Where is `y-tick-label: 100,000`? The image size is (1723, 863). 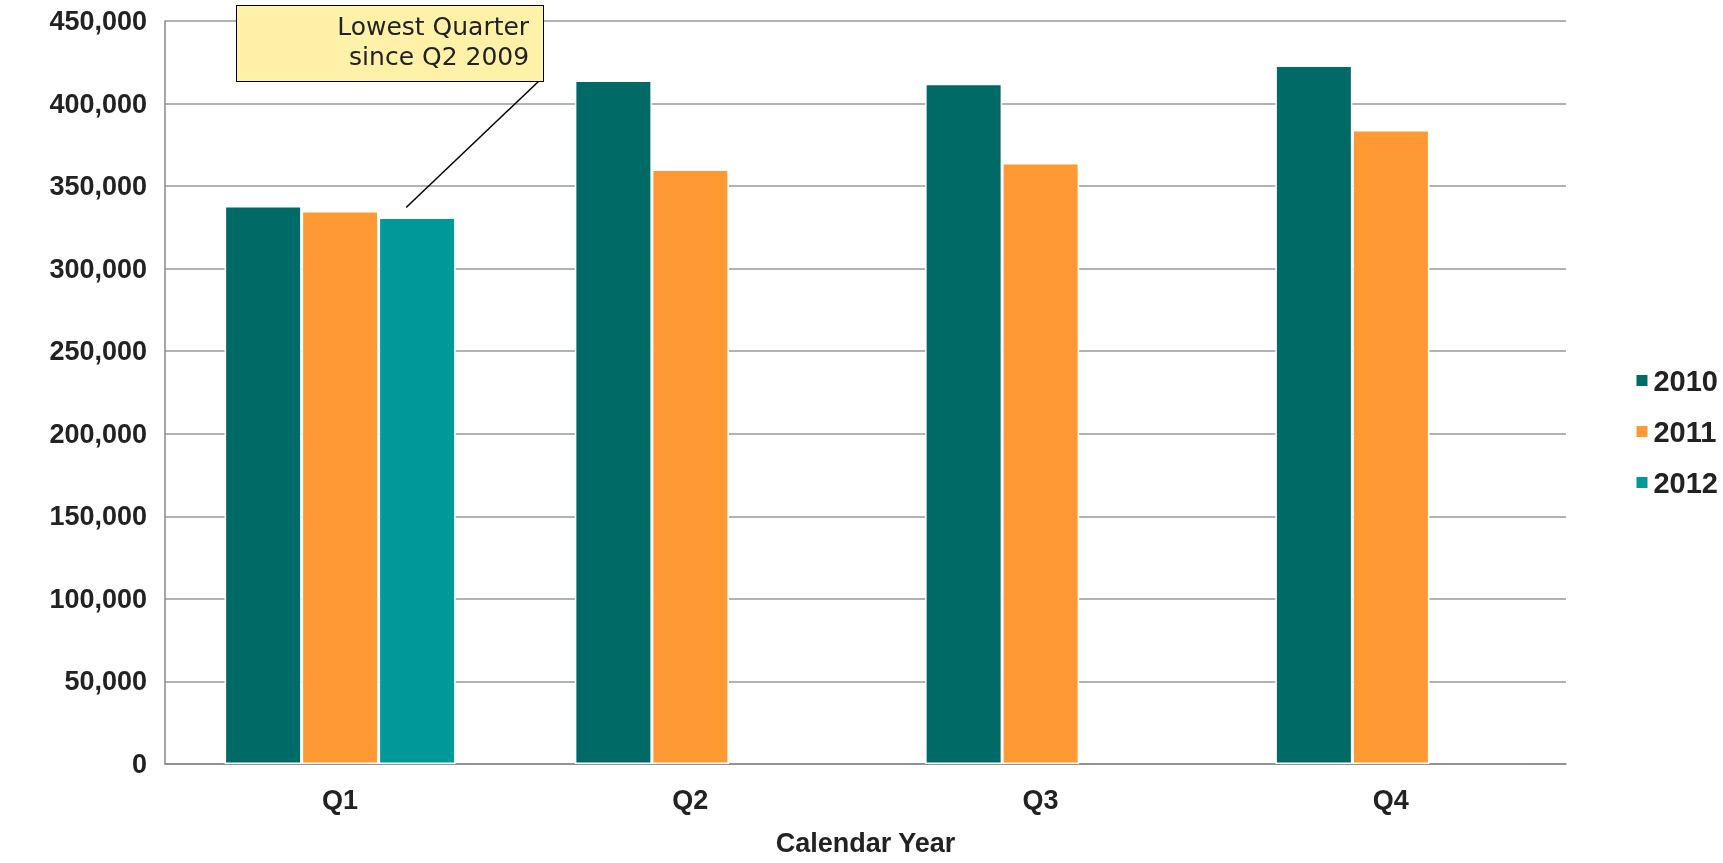 y-tick-label: 100,000 is located at coordinates (98, 598).